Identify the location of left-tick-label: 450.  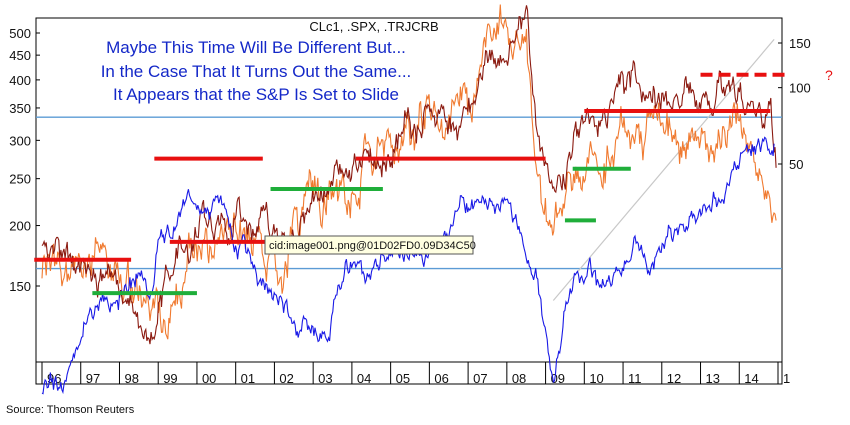
(20, 55).